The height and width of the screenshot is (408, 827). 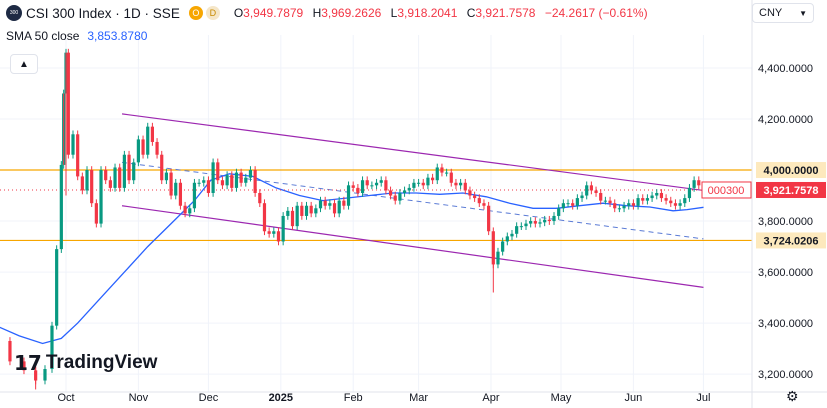 I want to click on legend-sma: SMA 50 close 3,853.8780, so click(x=76, y=36).